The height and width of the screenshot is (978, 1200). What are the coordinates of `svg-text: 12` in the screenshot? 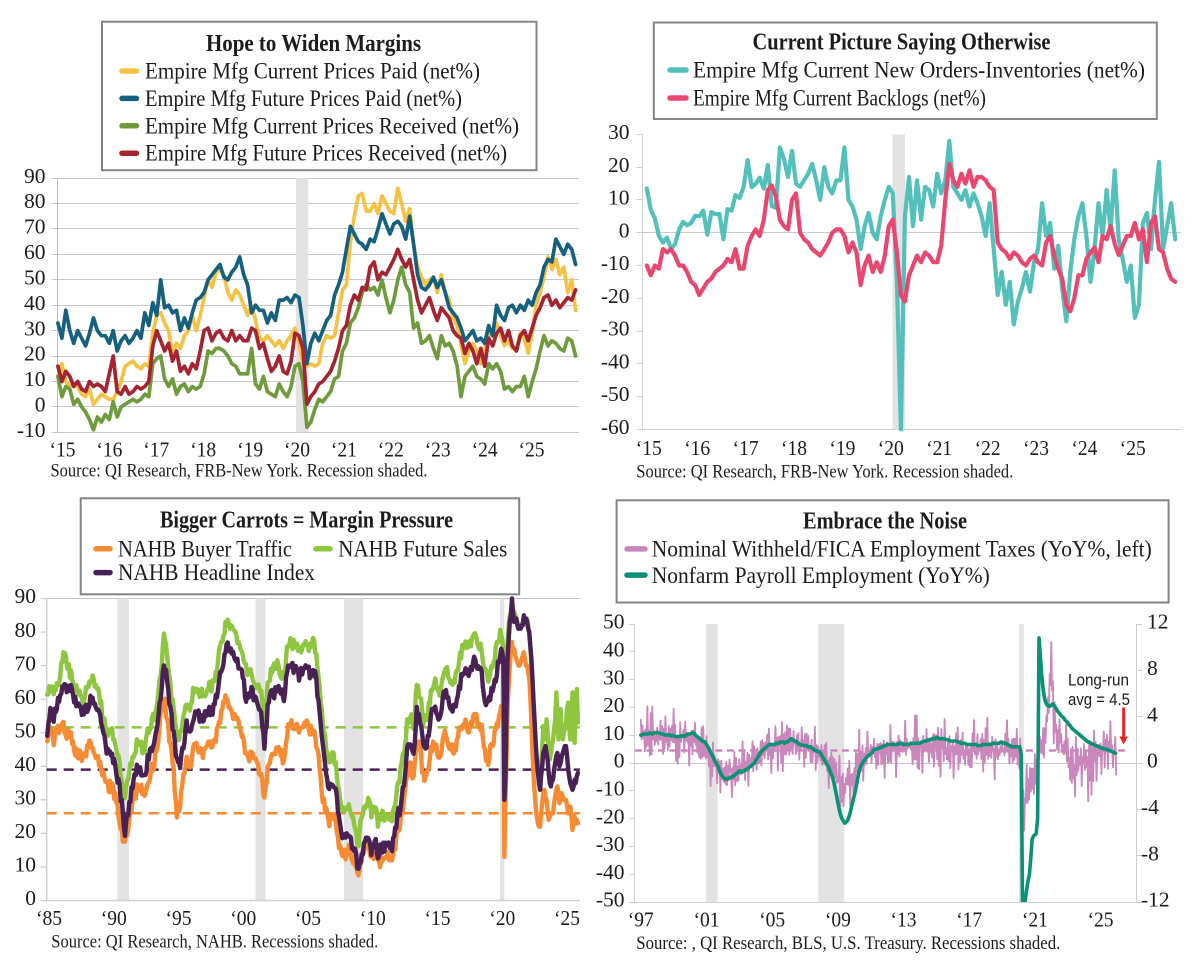 It's located at (1158, 622).